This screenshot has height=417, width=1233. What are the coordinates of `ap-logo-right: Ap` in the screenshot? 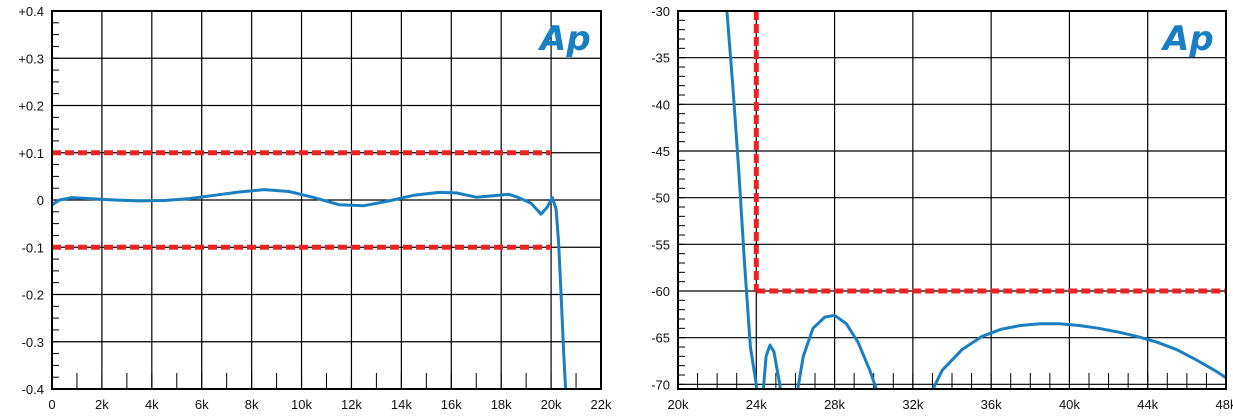 It's located at (1187, 39).